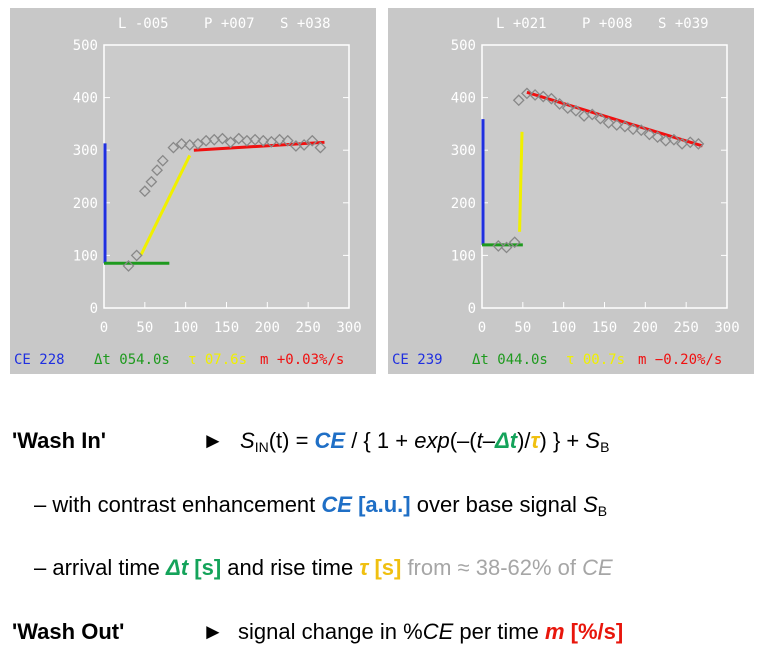 The width and height of the screenshot is (761, 667). Describe the element at coordinates (143, 24) in the screenshot. I see `header-l: L -005` at that location.